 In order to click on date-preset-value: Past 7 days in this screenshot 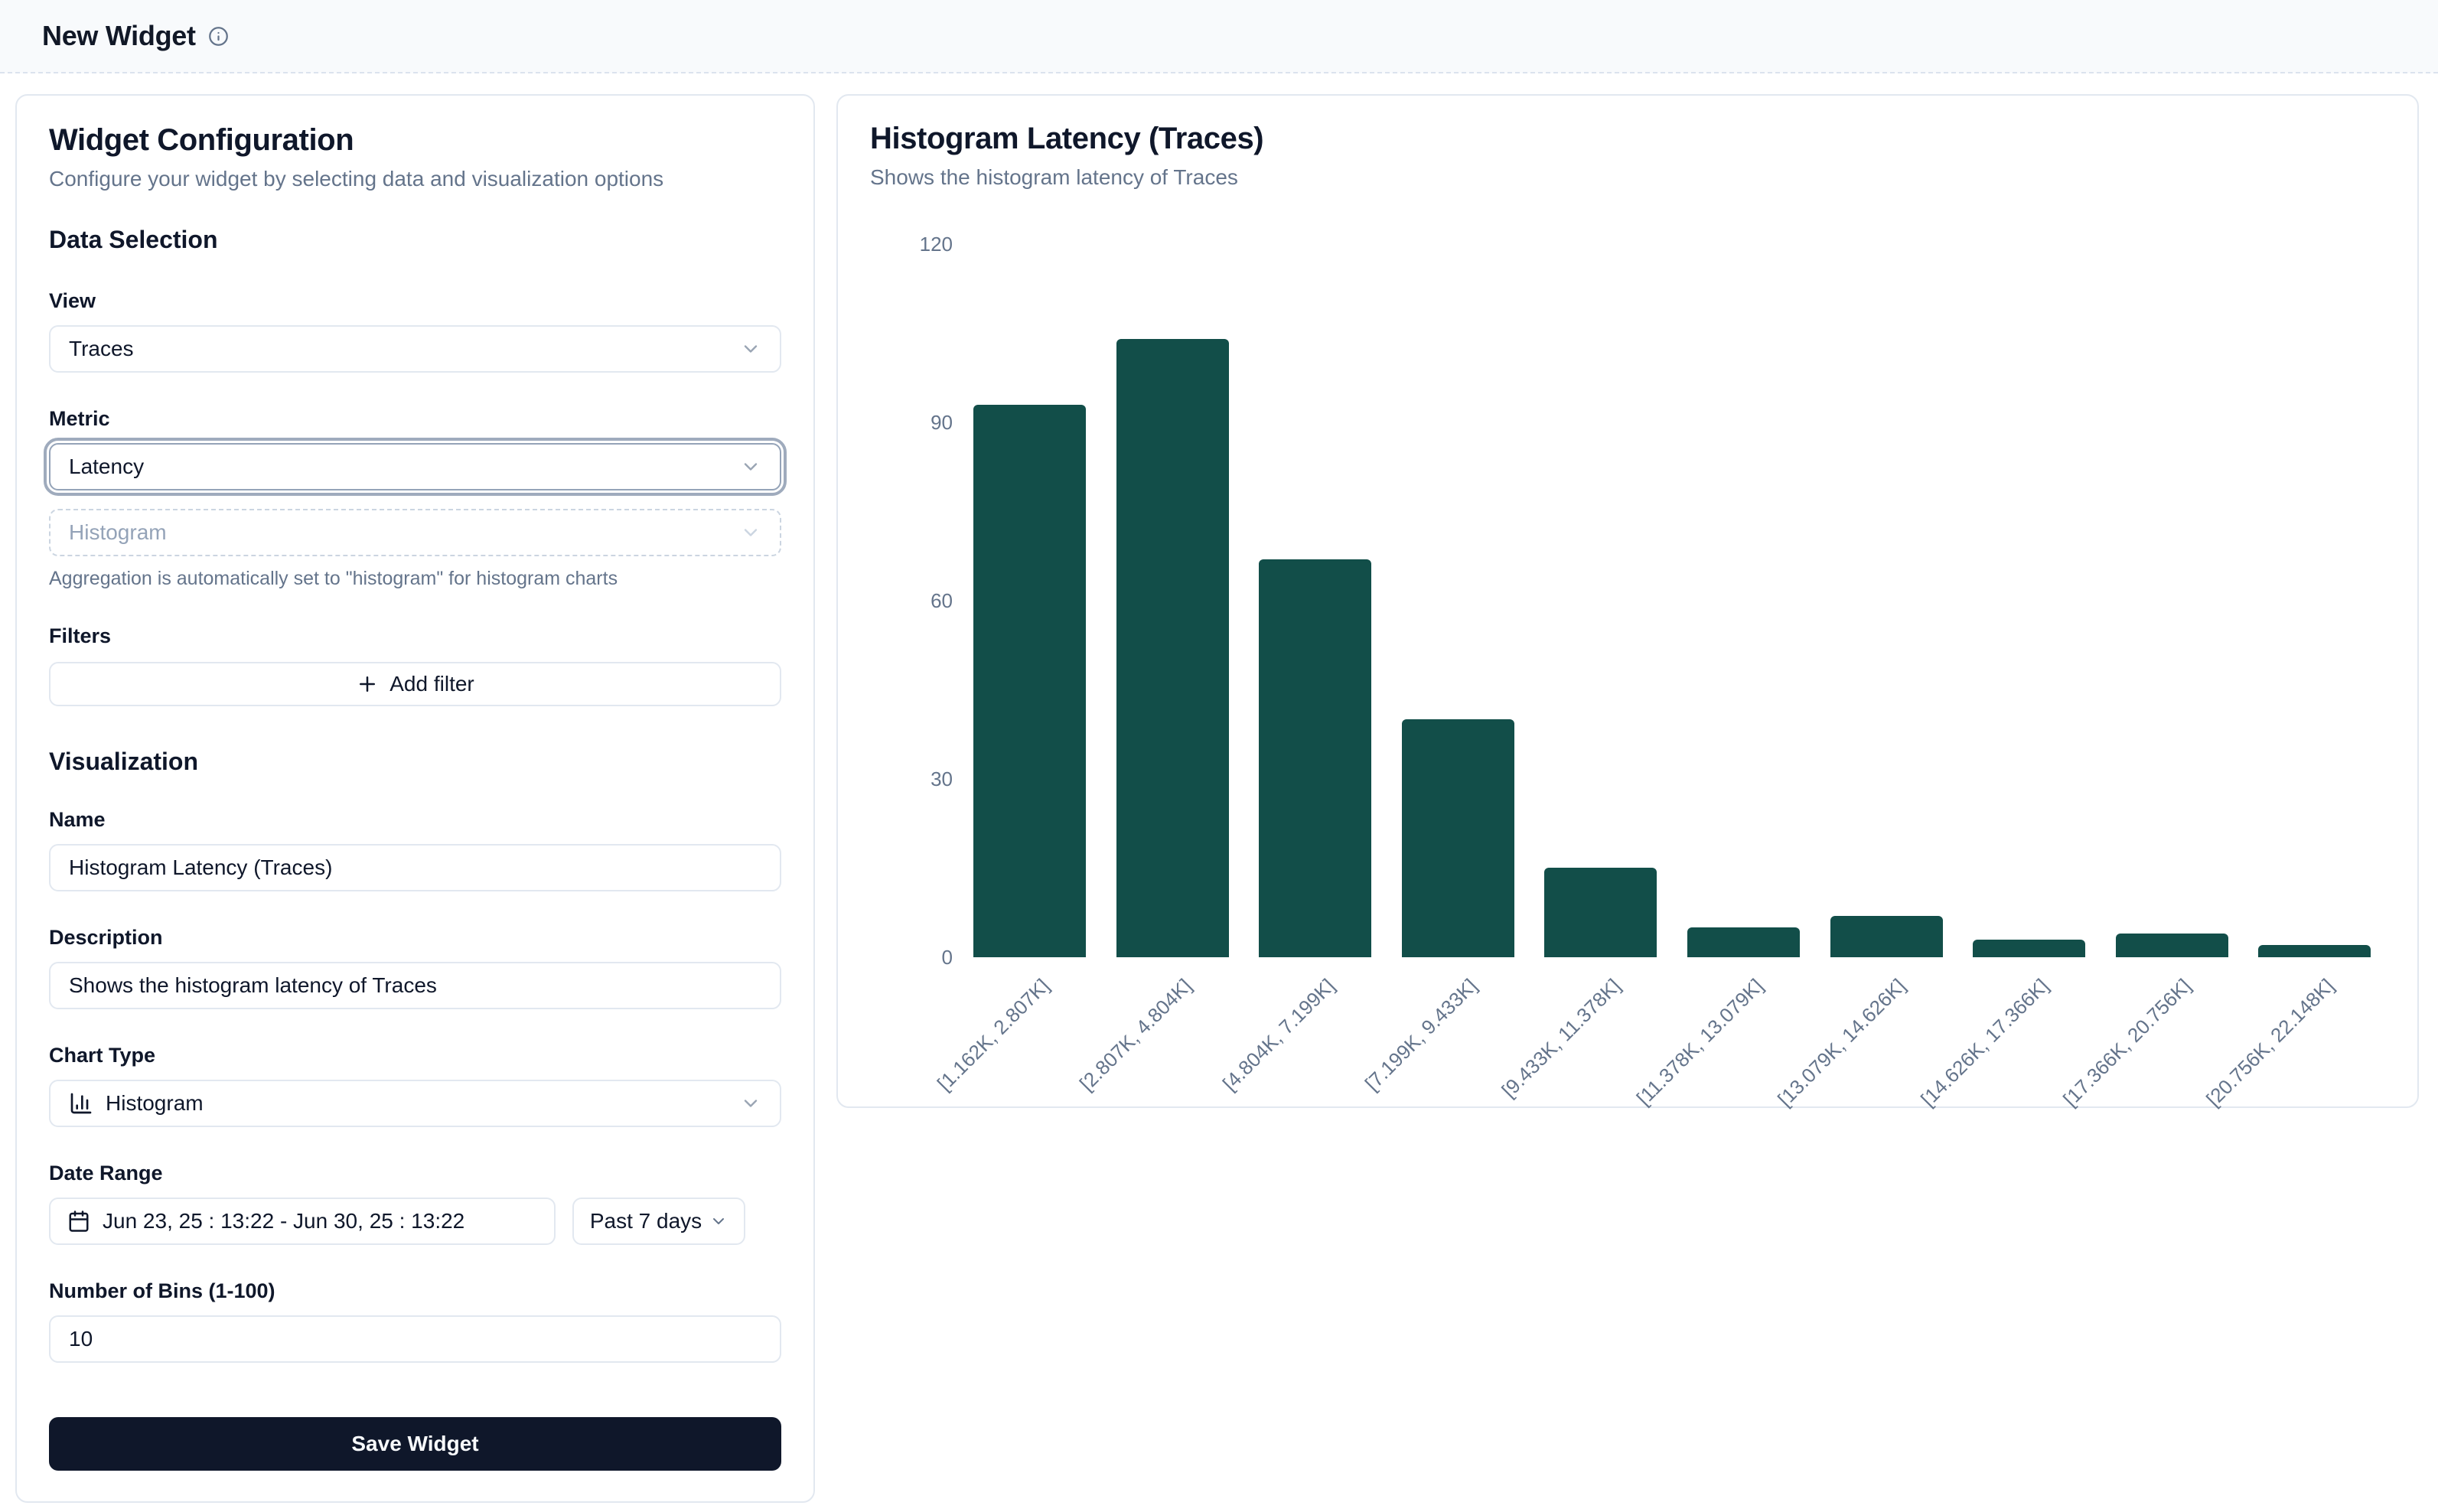, I will do `click(645, 1221)`.